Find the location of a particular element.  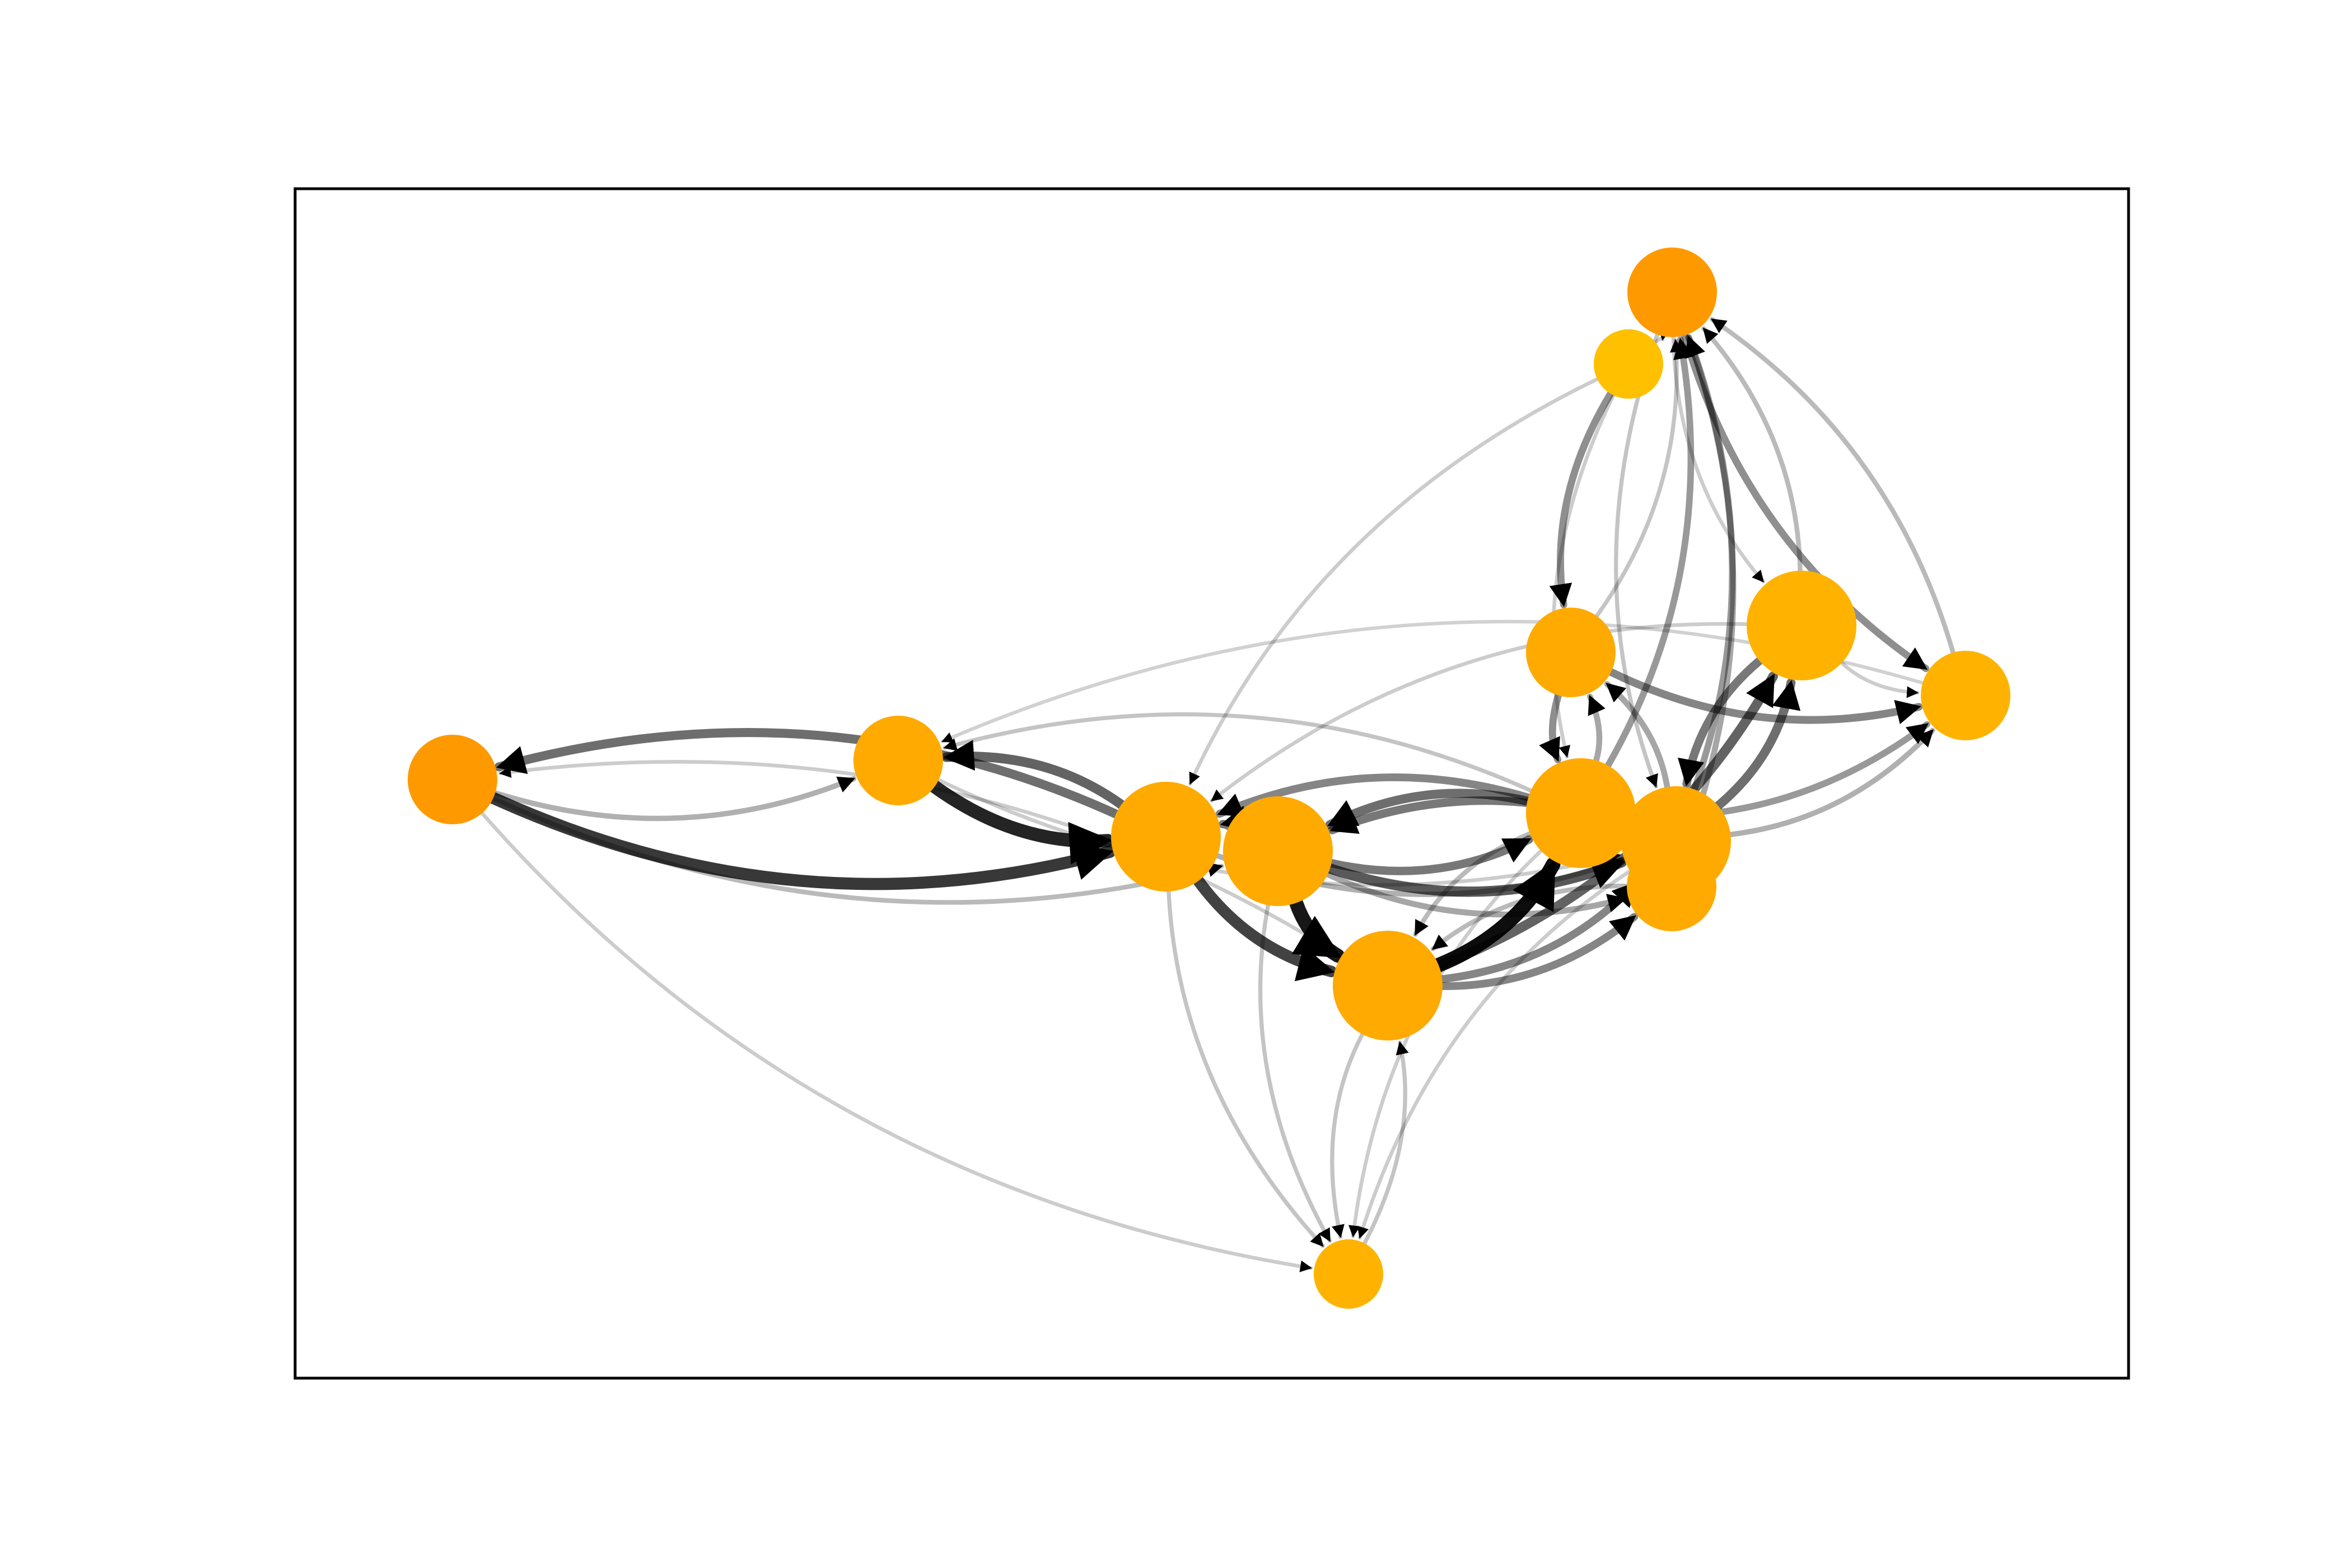

edge-n11-n9 is located at coordinates (1806, 503).